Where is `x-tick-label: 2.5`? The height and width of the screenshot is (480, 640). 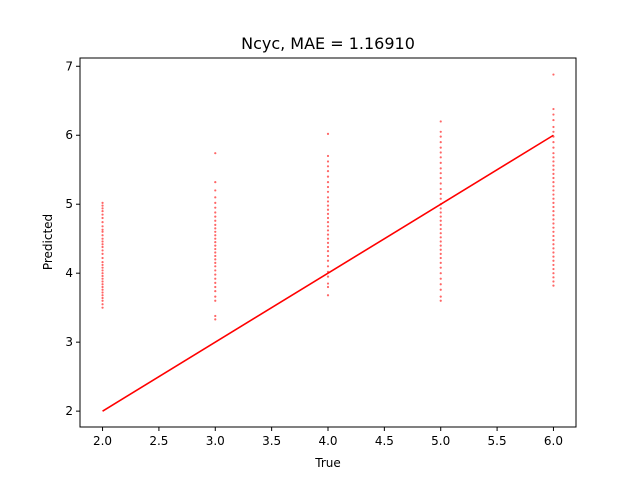
x-tick-label: 2.5 is located at coordinates (158, 441).